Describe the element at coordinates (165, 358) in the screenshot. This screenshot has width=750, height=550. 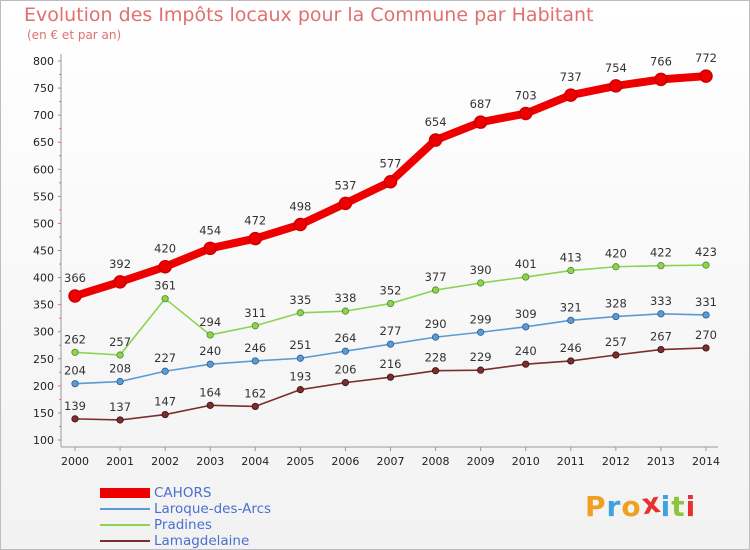
I see `data-label-laroque-des-arcs: 227` at that location.